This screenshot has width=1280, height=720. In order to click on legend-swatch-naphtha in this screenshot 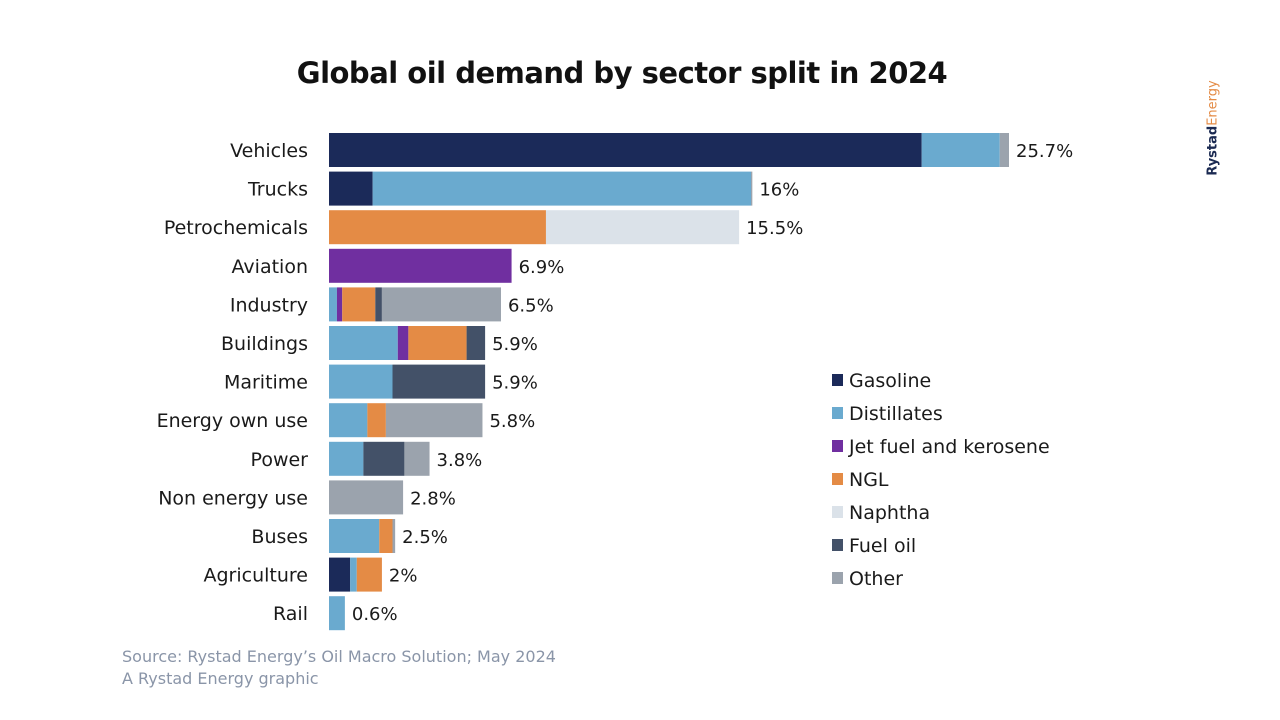, I will do `click(837, 512)`.